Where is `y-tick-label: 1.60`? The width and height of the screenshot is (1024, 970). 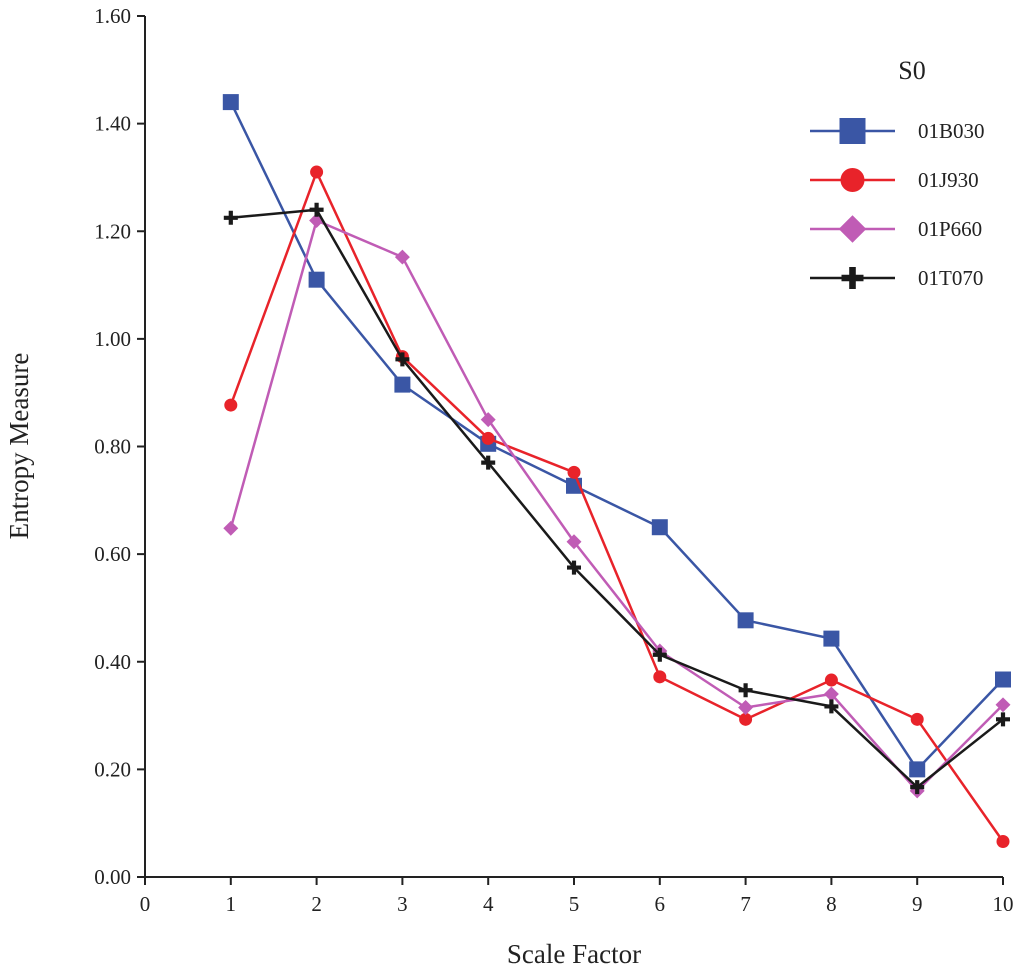
y-tick-label: 1.60 is located at coordinates (112, 16).